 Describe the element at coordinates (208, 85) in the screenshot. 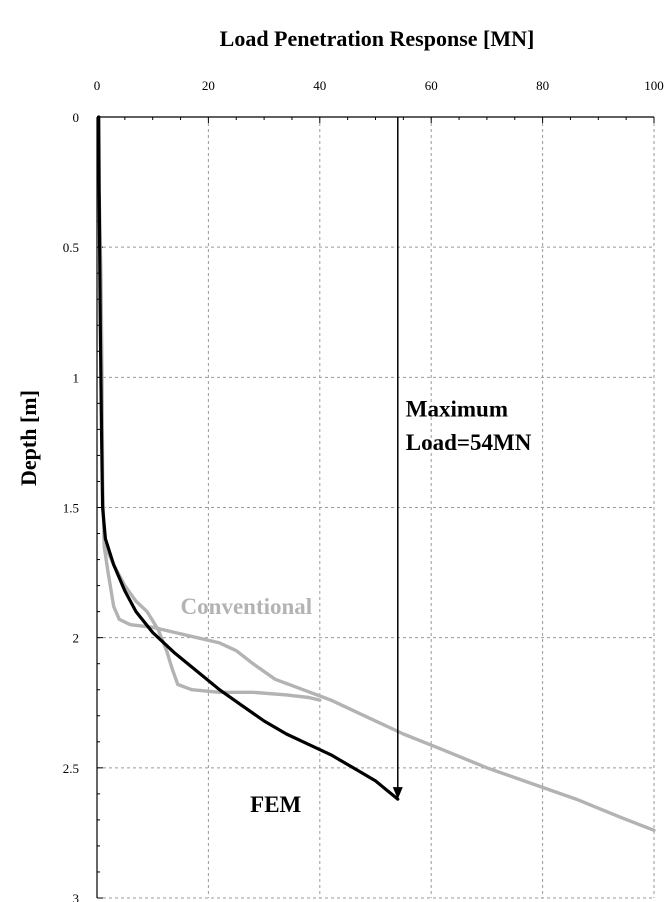

I see `x-tick-label: 20` at that location.